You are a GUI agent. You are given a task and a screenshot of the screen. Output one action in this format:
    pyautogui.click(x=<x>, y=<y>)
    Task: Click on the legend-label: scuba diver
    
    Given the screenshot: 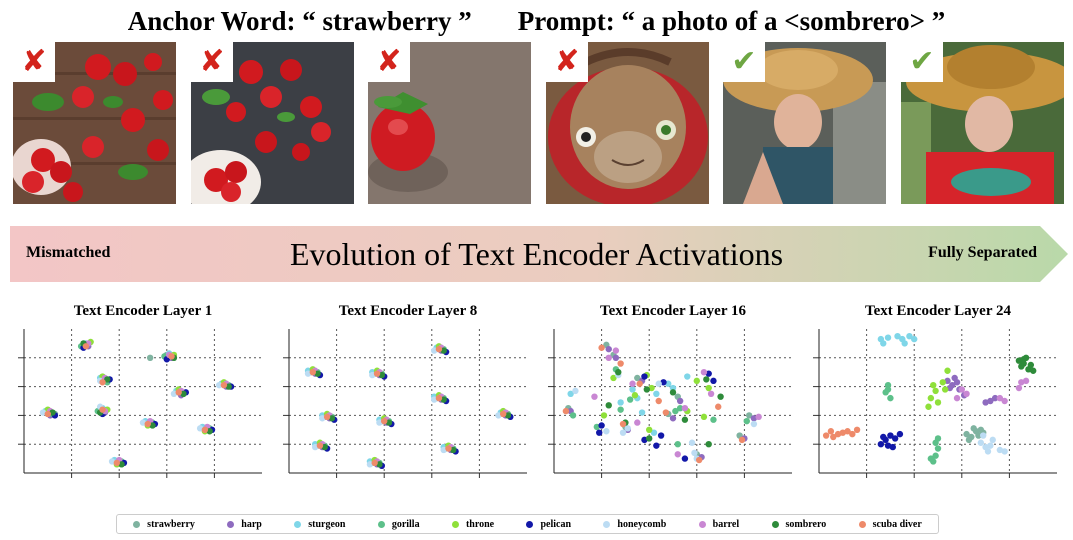 What is the action you would take?
    pyautogui.click(x=897, y=524)
    